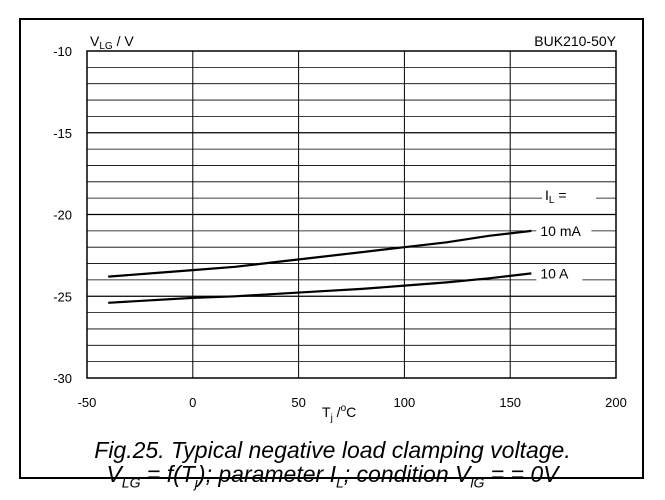 This screenshot has height=500, width=665. Describe the element at coordinates (87, 402) in the screenshot. I see `x-tick-label: -50` at that location.